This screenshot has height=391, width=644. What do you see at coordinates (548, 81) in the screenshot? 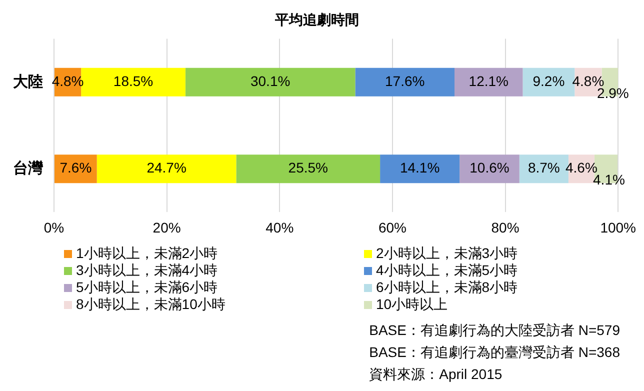
I see `data-label: 9.2%` at bounding box center [548, 81].